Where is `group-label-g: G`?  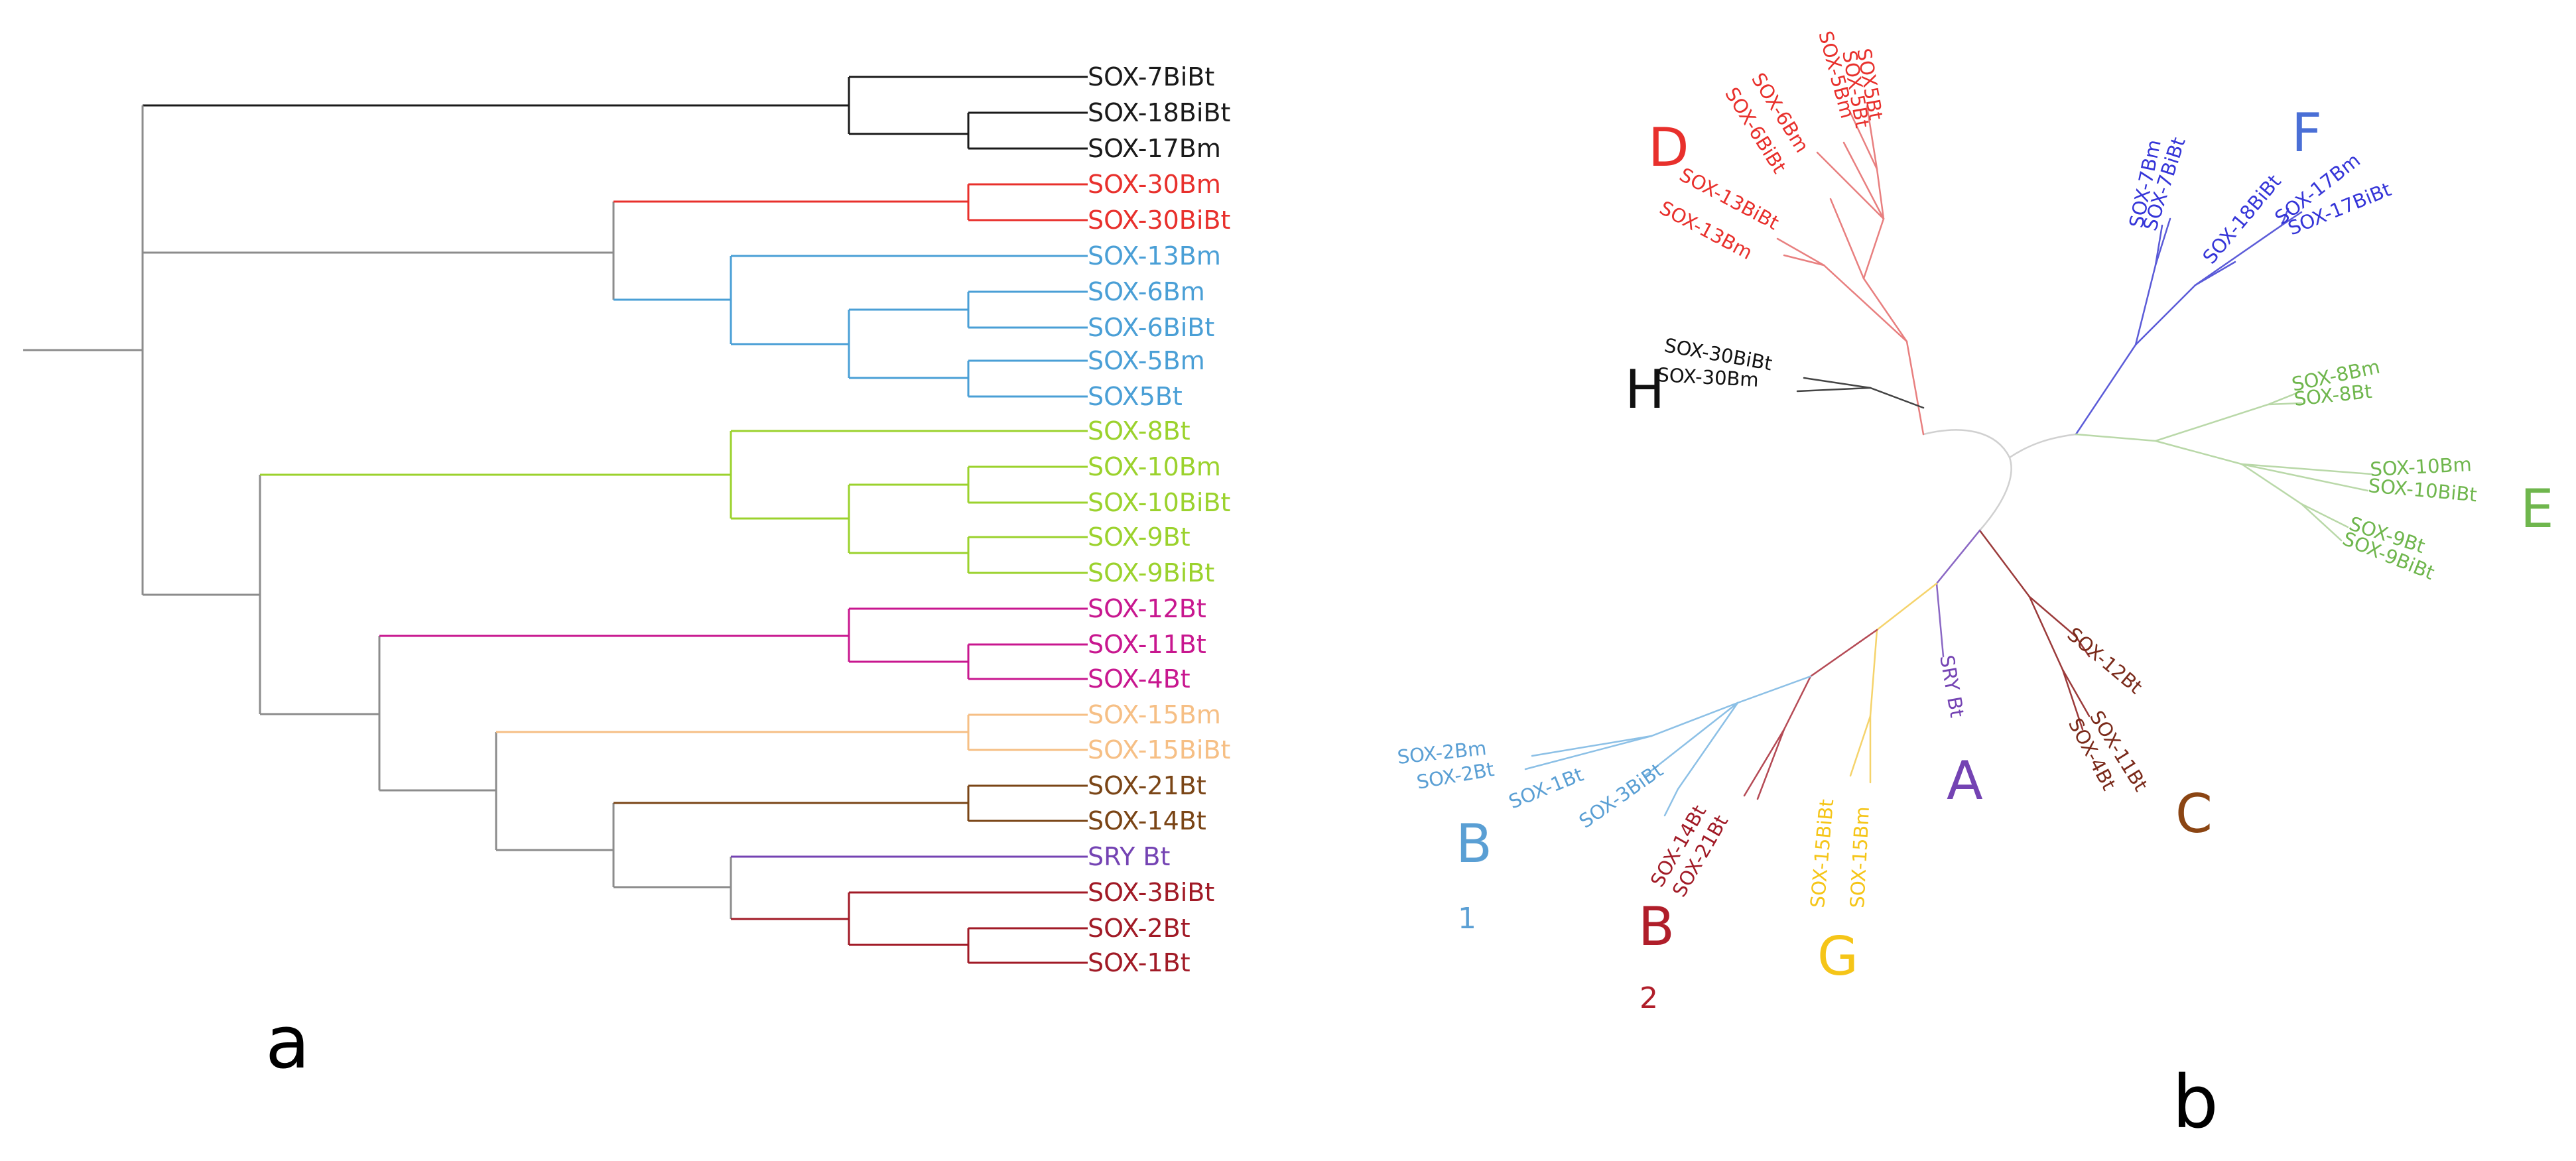
group-label-g: G is located at coordinates (1838, 956).